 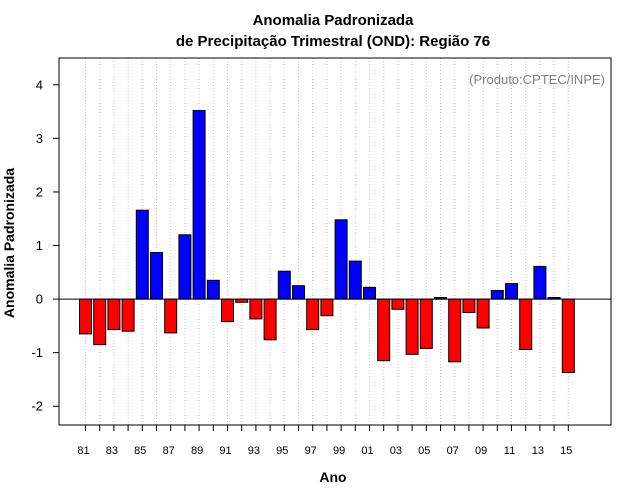 What do you see at coordinates (197, 451) in the screenshot?
I see `x-tick-label: 89` at bounding box center [197, 451].